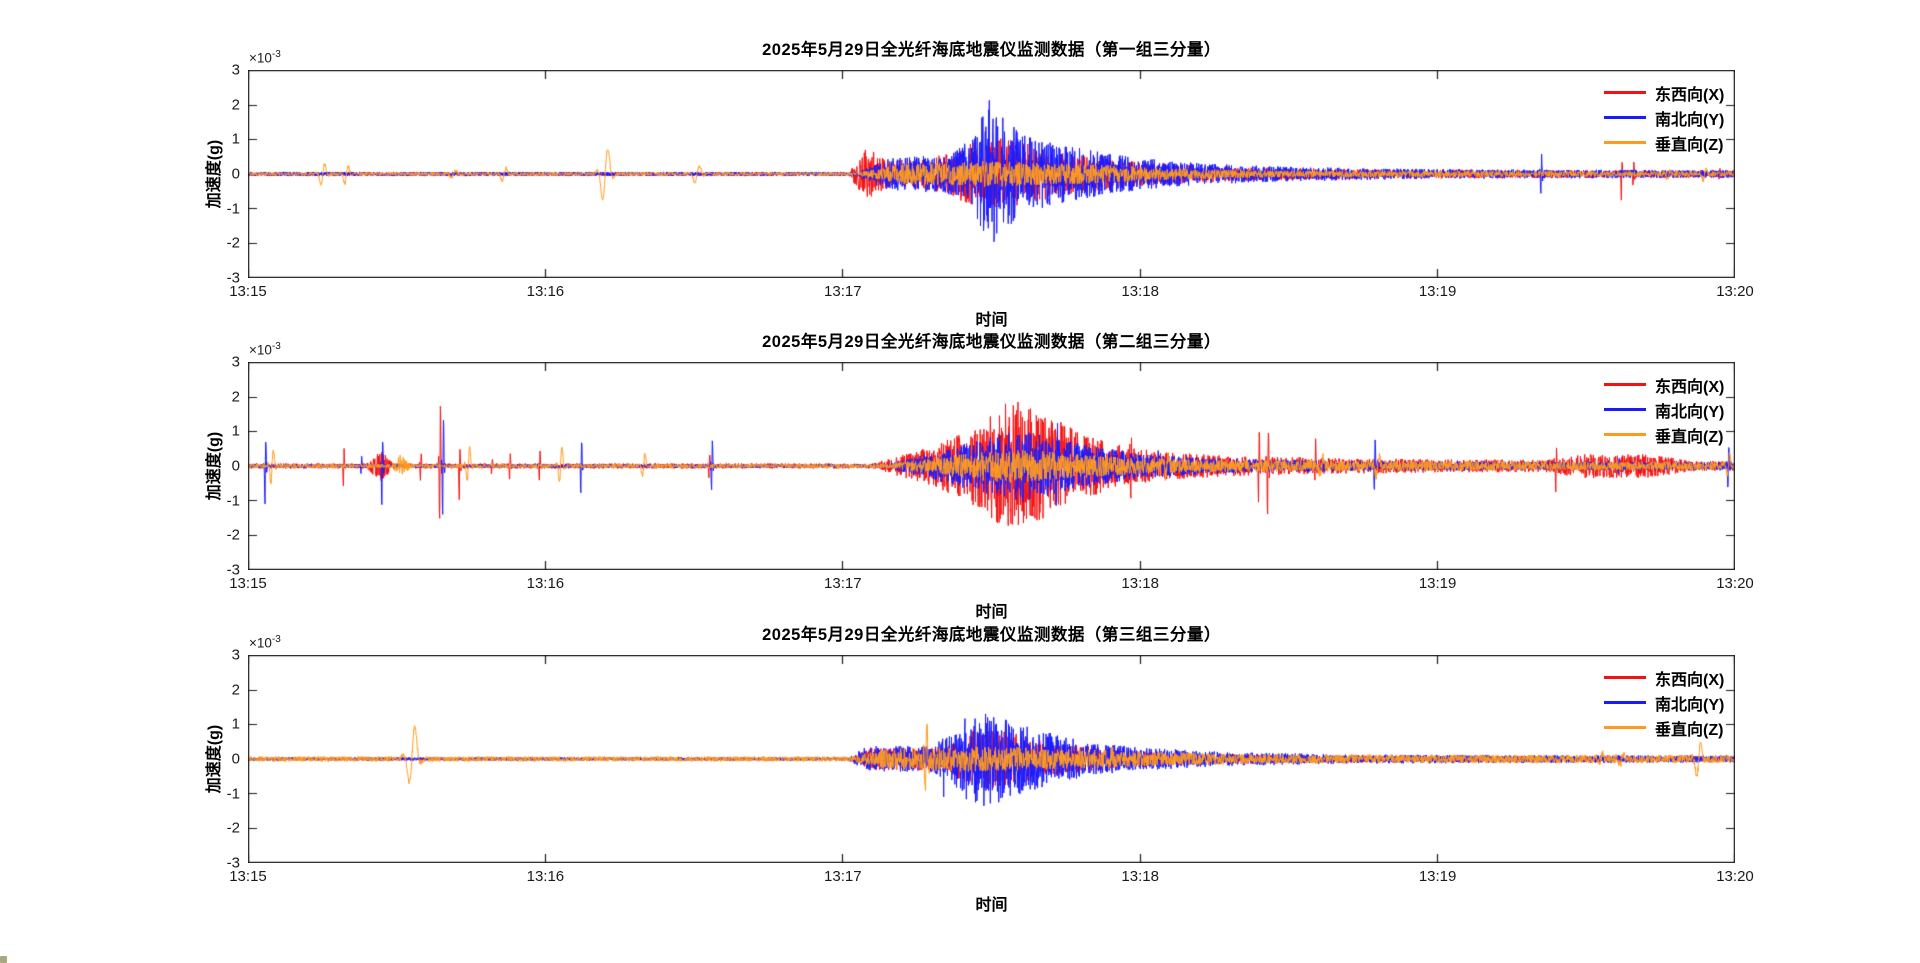 The height and width of the screenshot is (963, 1920). Describe the element at coordinates (3, 959) in the screenshot. I see `corner-artifact` at that location.